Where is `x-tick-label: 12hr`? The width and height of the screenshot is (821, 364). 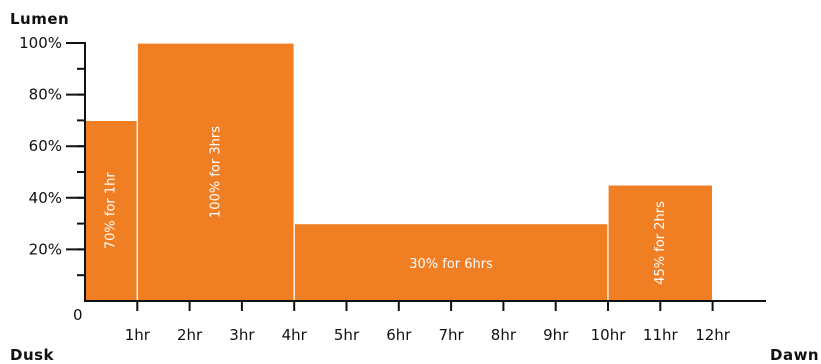 x-tick-label: 12hr is located at coordinates (713, 335).